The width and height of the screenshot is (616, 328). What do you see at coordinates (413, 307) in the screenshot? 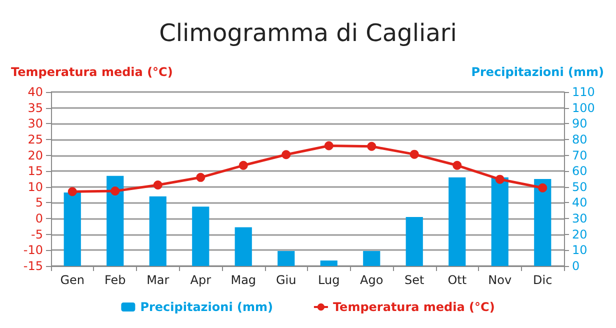
I see `legend-label: Temperatura media (°C)` at bounding box center [413, 307].